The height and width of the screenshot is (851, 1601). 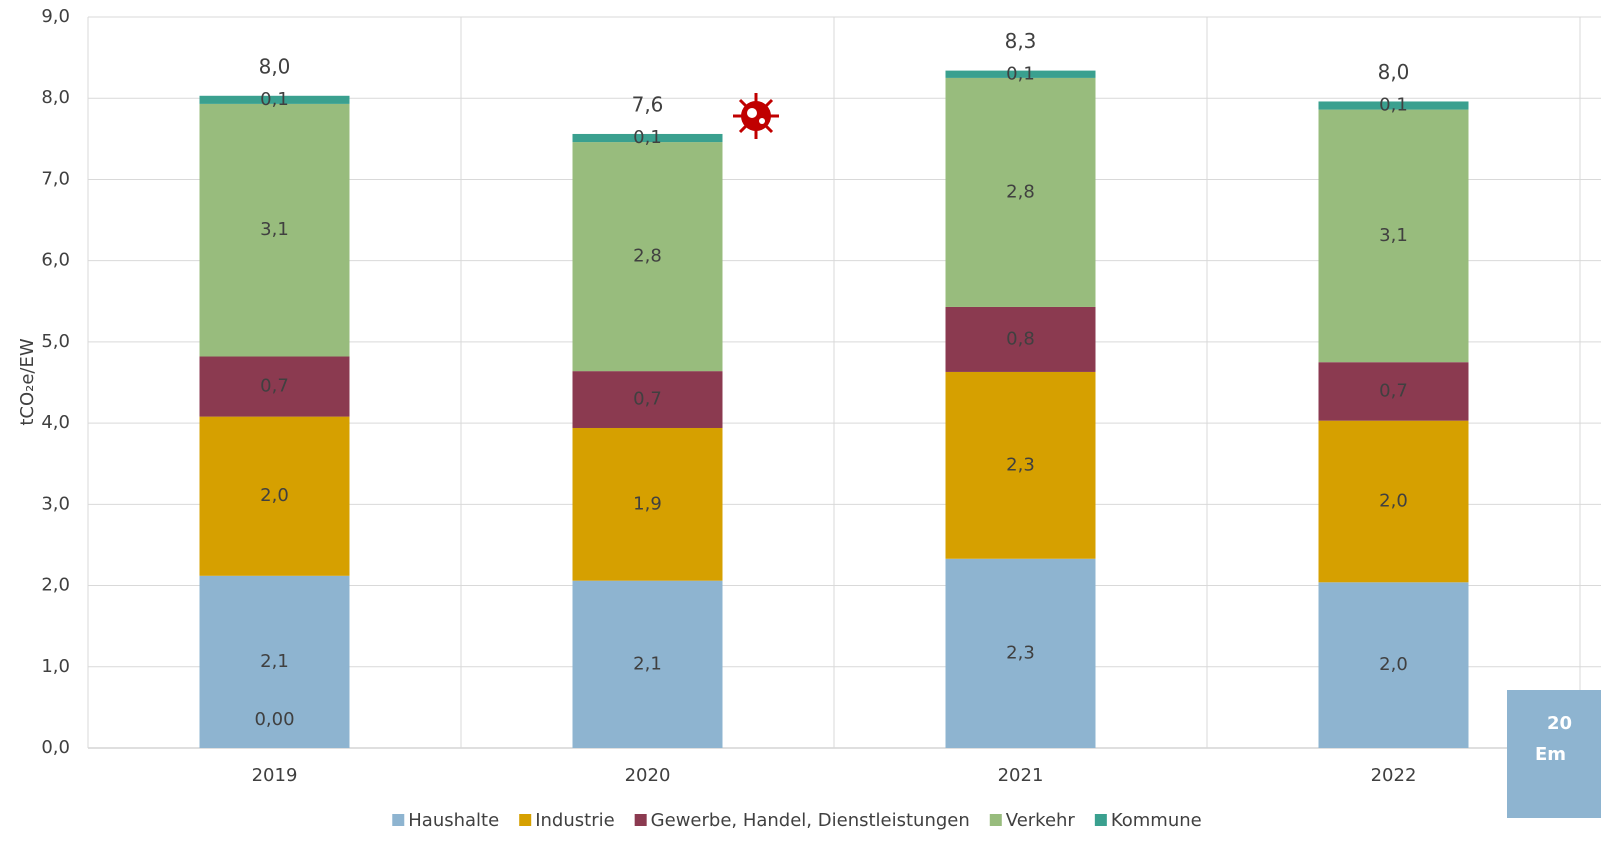 What do you see at coordinates (453, 820) in the screenshot?
I see `legend-label: Haushalte` at bounding box center [453, 820].